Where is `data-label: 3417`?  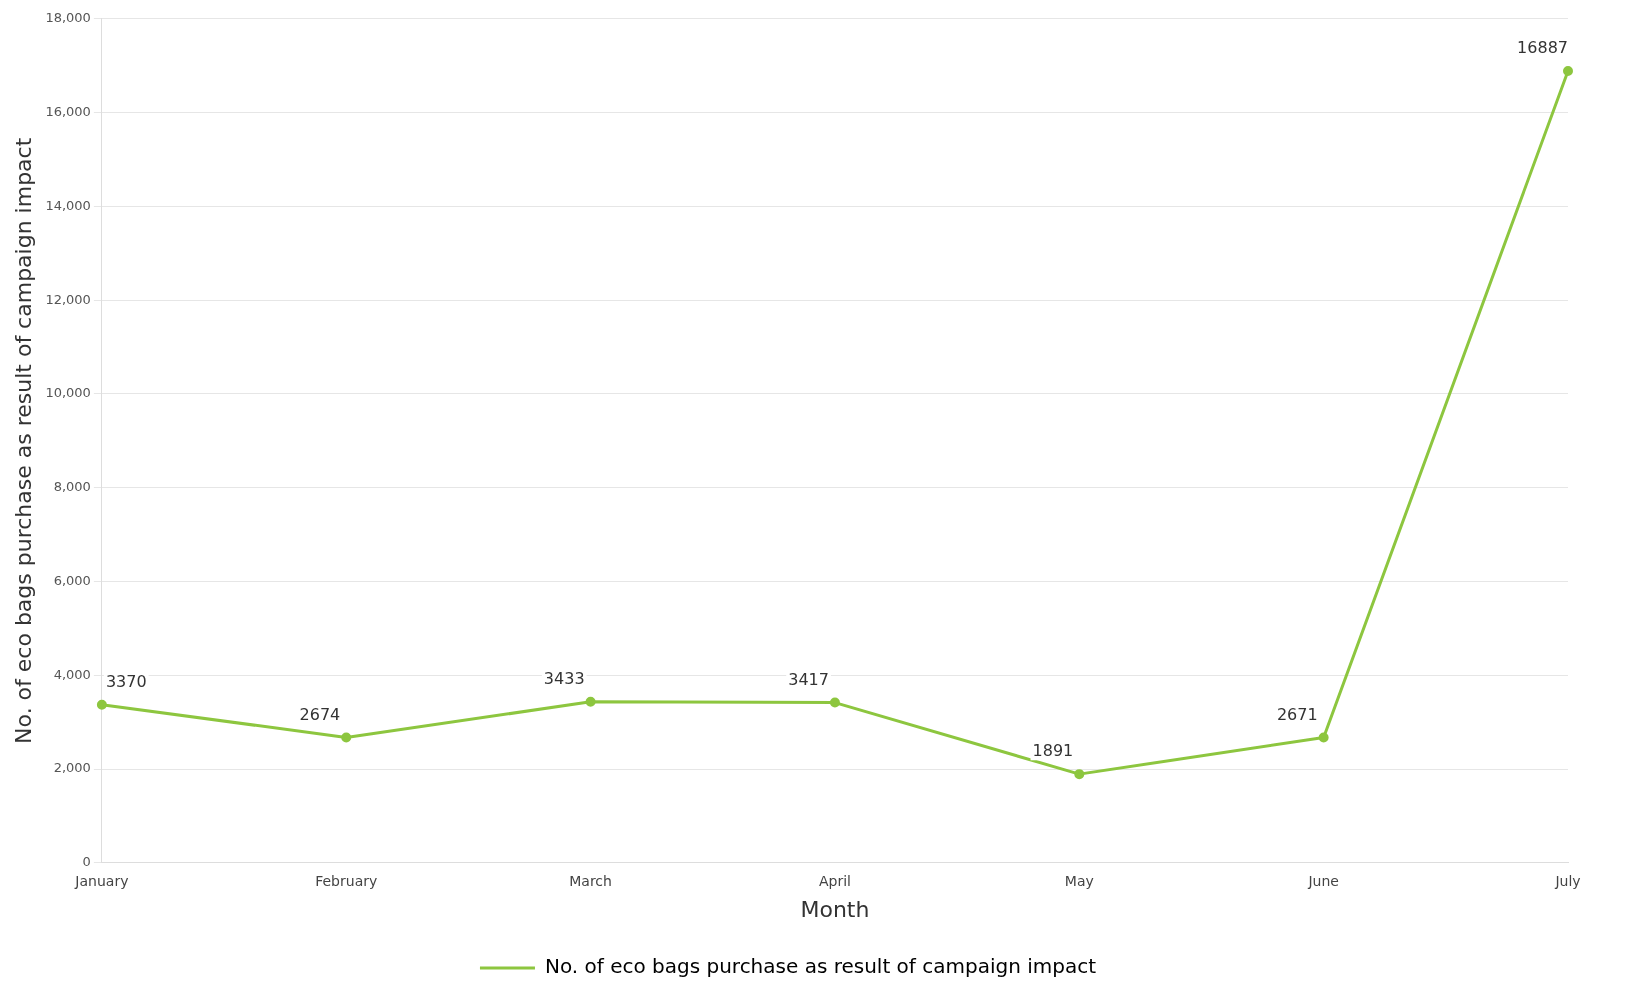 data-label: 3417 is located at coordinates (808, 679).